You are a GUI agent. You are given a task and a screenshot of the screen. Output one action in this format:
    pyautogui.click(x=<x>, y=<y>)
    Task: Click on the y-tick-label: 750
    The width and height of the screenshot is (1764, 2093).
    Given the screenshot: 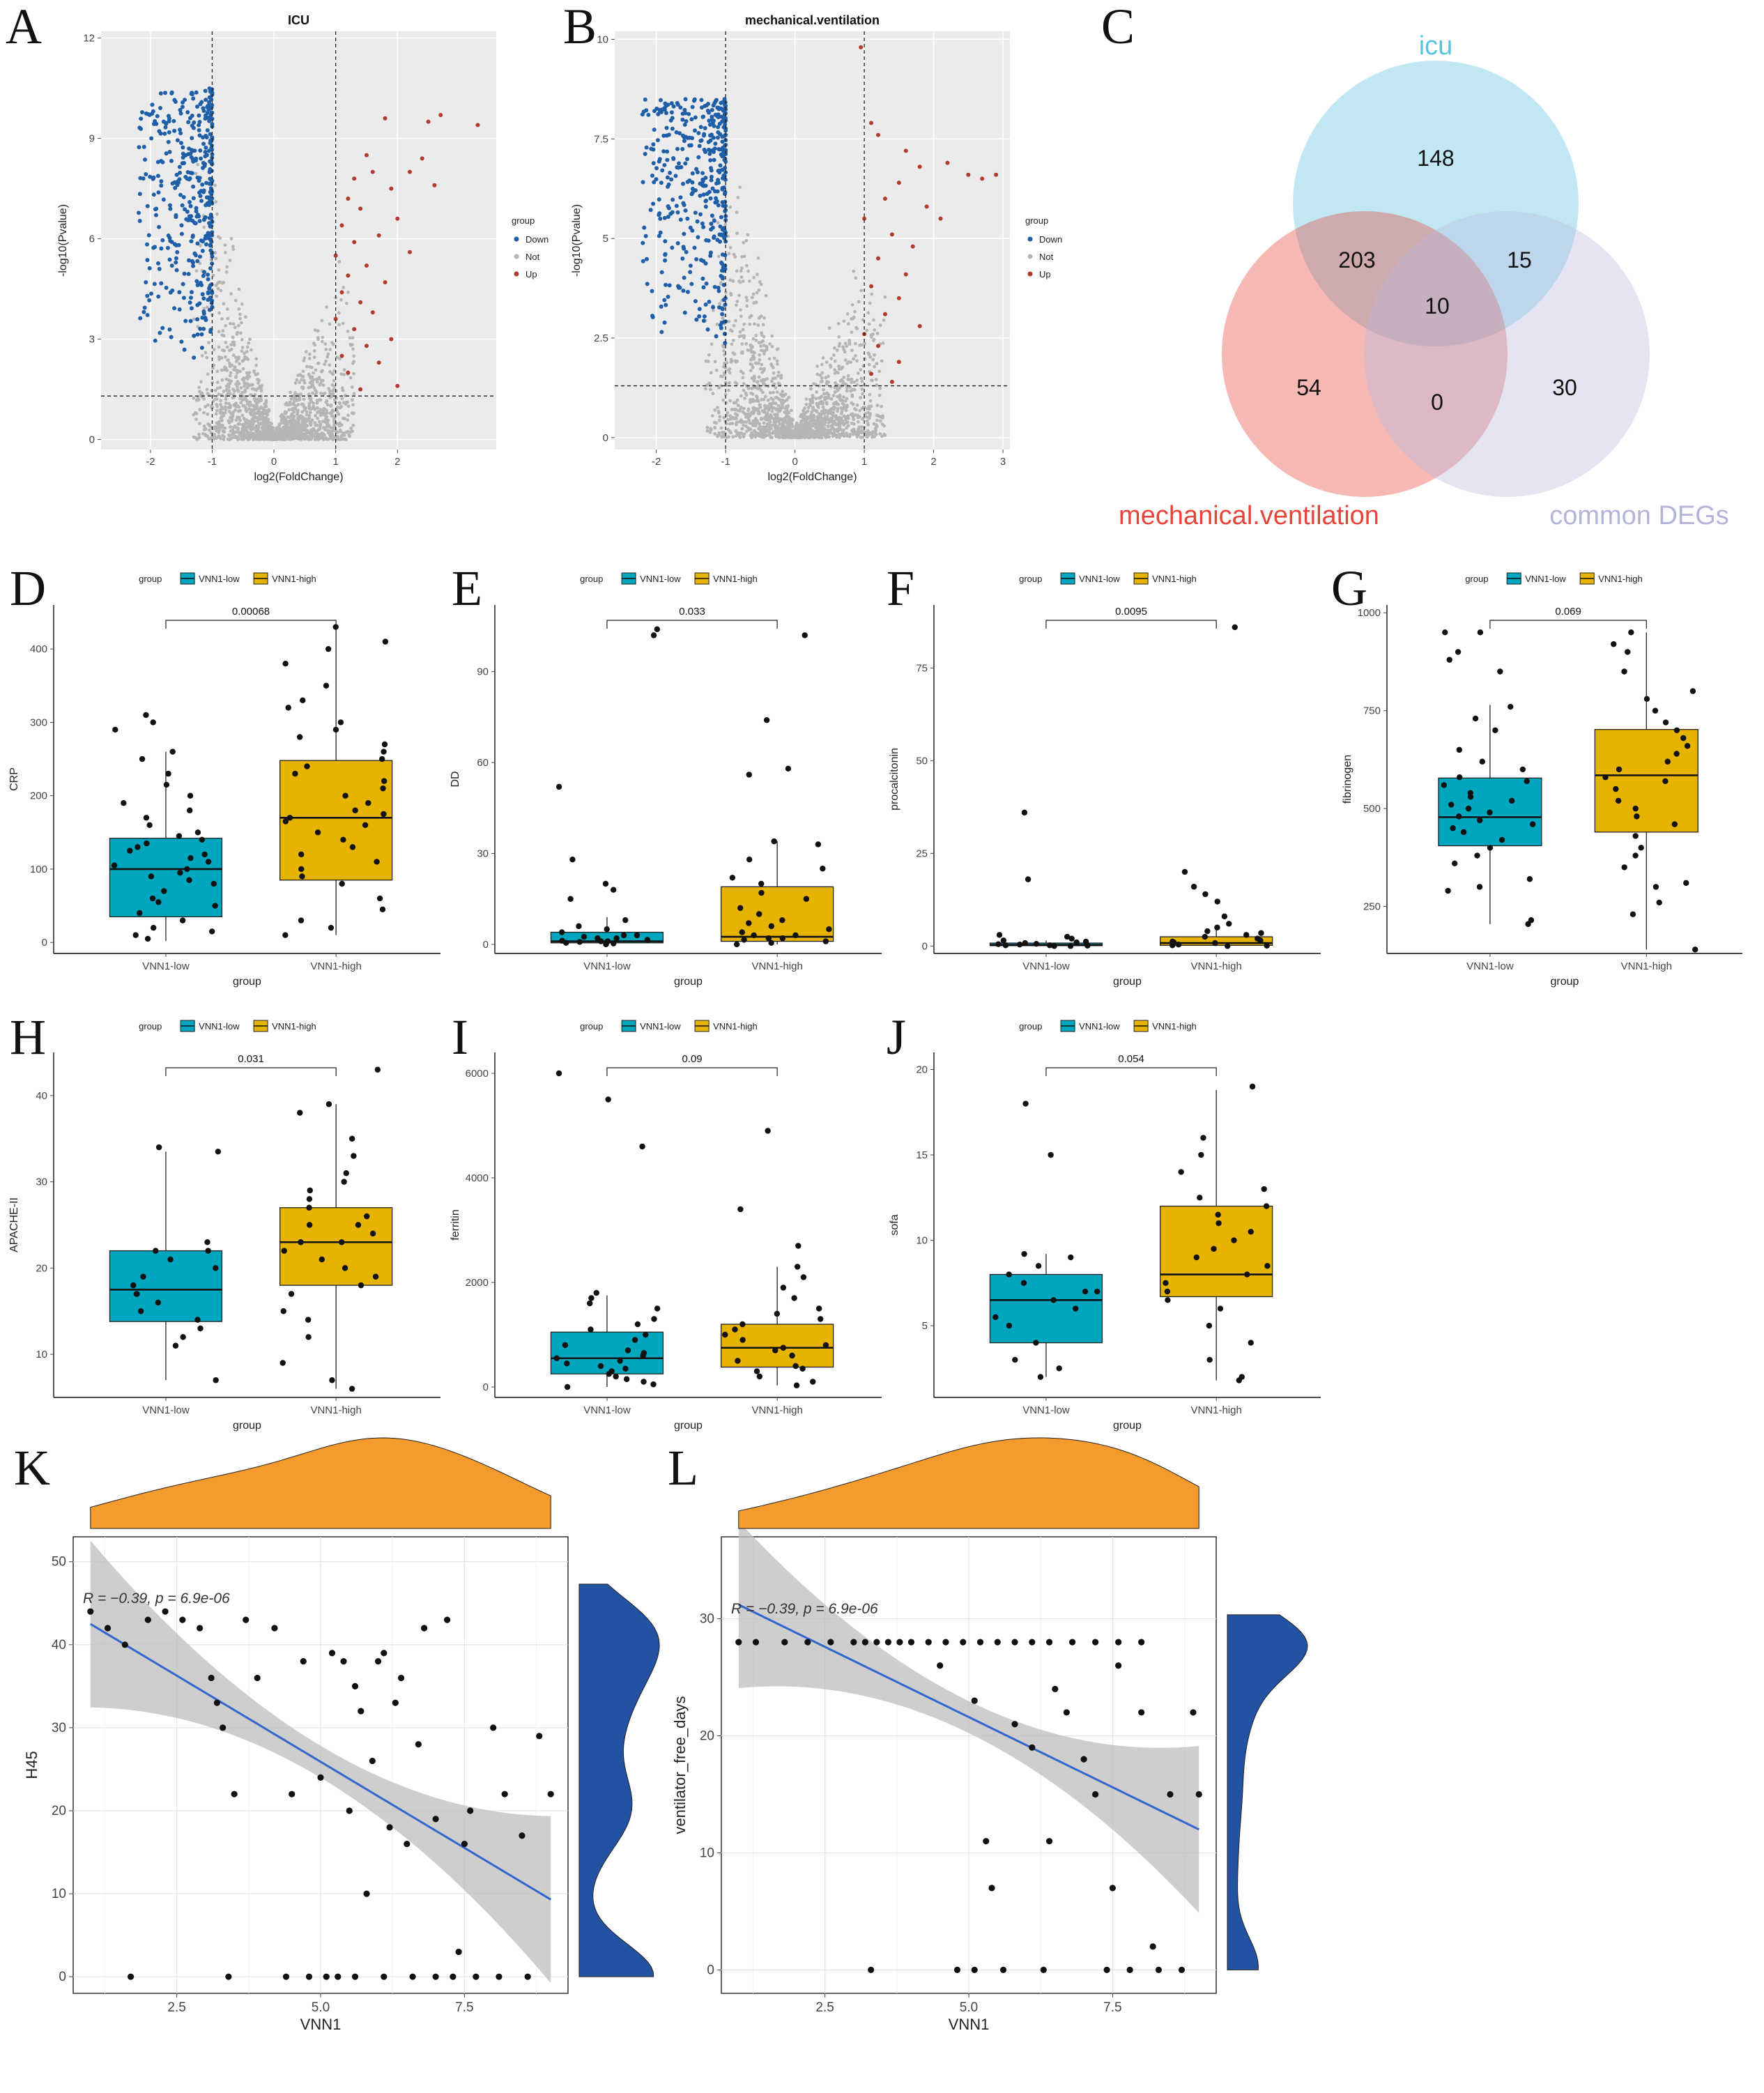 What is the action you would take?
    pyautogui.click(x=1372, y=711)
    